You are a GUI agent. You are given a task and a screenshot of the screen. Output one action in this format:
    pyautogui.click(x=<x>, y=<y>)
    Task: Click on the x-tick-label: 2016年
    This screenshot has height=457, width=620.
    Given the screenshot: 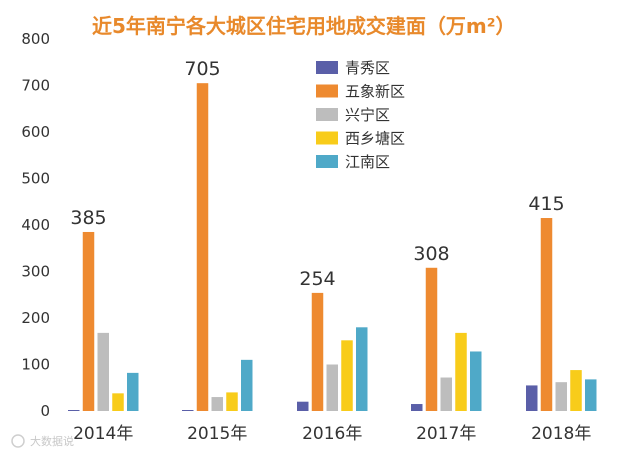 What is the action you would take?
    pyautogui.click(x=332, y=434)
    